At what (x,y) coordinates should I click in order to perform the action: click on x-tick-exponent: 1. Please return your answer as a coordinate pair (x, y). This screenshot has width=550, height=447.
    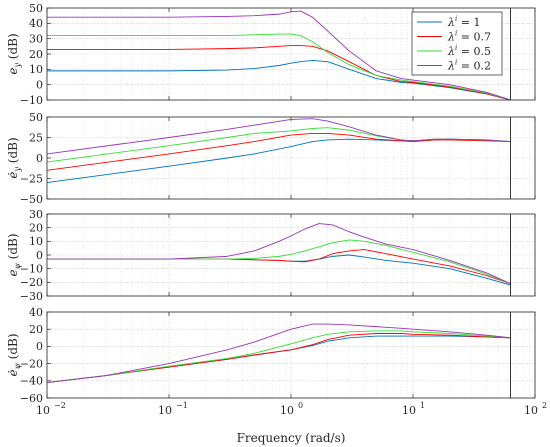
    Looking at the image, I should click on (422, 405).